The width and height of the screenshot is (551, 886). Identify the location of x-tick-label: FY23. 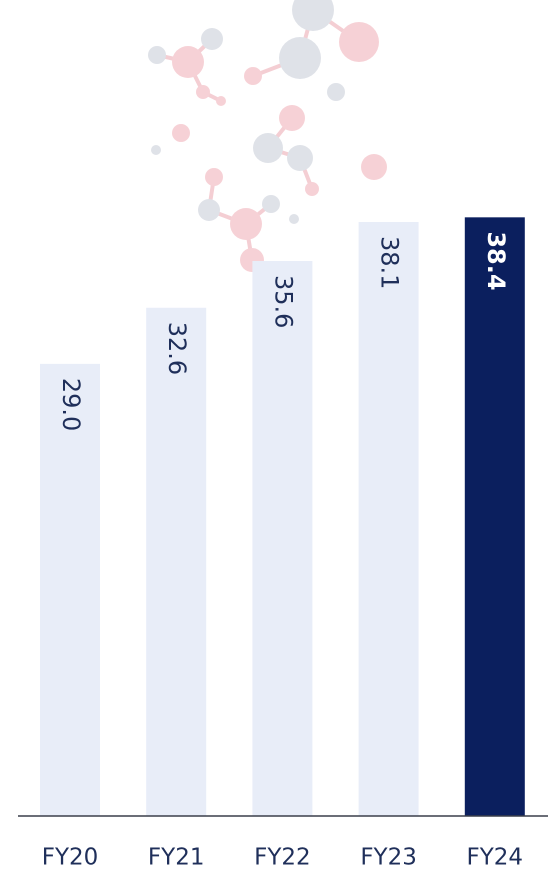
(388, 858).